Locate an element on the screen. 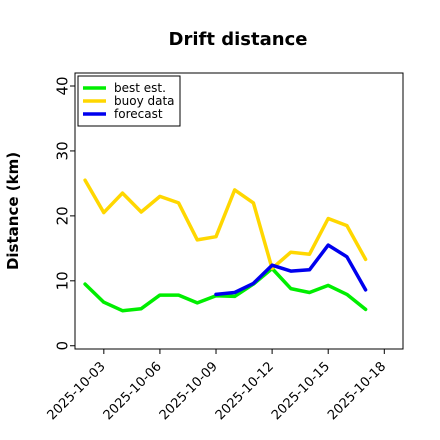  legend-label-forecast: forecast is located at coordinates (138, 114).